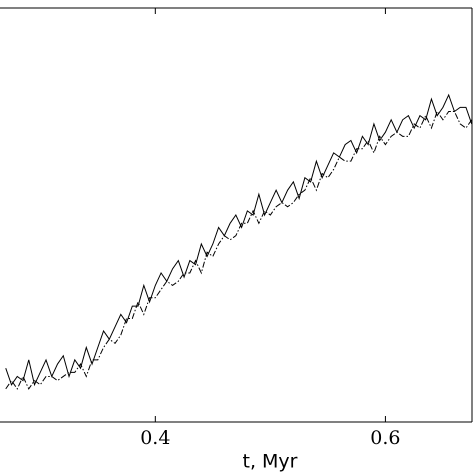 The width and height of the screenshot is (474, 474). I want to click on x-axis-label: t, Myr, so click(270, 462).